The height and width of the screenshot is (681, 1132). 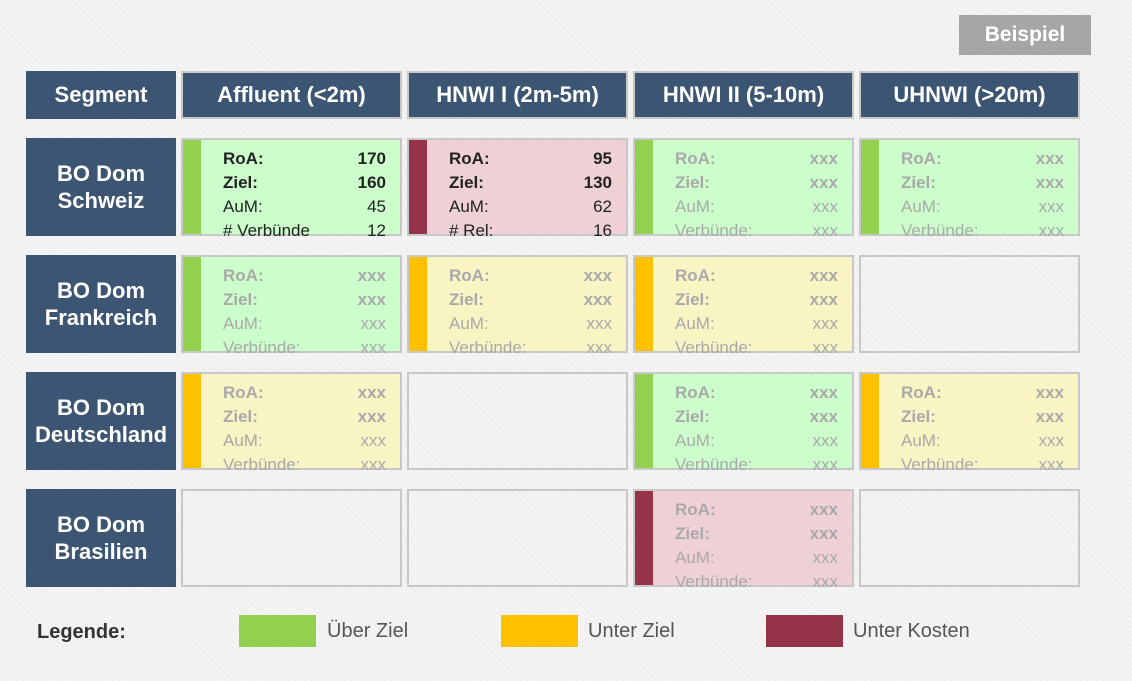 What do you see at coordinates (376, 230) in the screenshot?
I see `metric-value: 12` at bounding box center [376, 230].